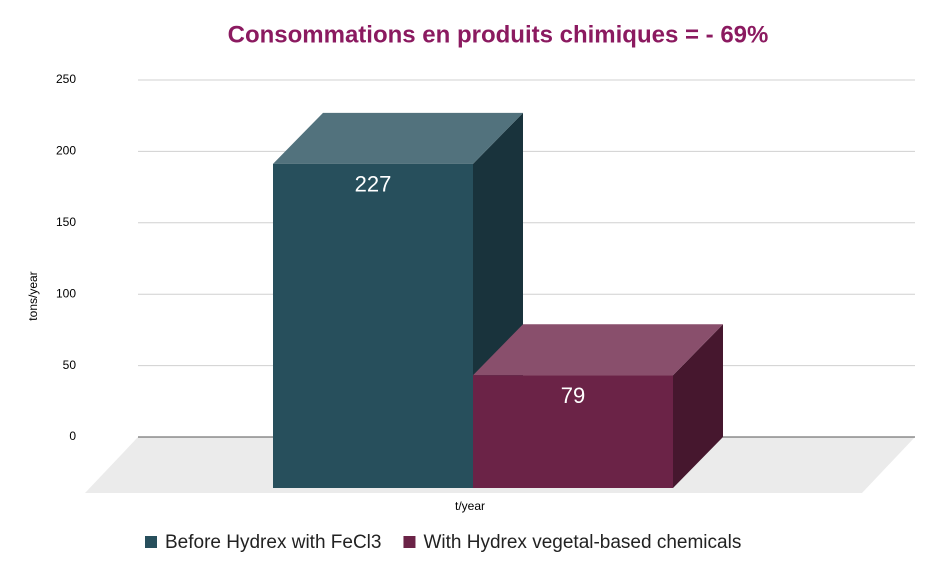 The image size is (940, 575). I want to click on legend-label: With Hydrex vegetal-based chemicals, so click(582, 542).